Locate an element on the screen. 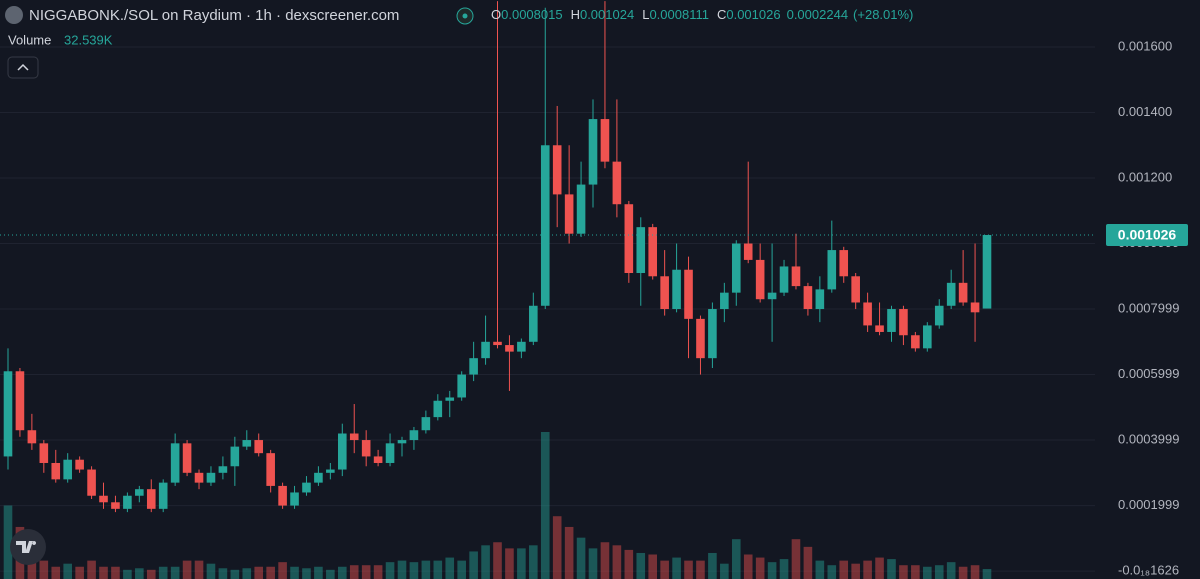 This screenshot has width=1200, height=579. y-tick-label: 0.0001999 is located at coordinates (1148, 504).